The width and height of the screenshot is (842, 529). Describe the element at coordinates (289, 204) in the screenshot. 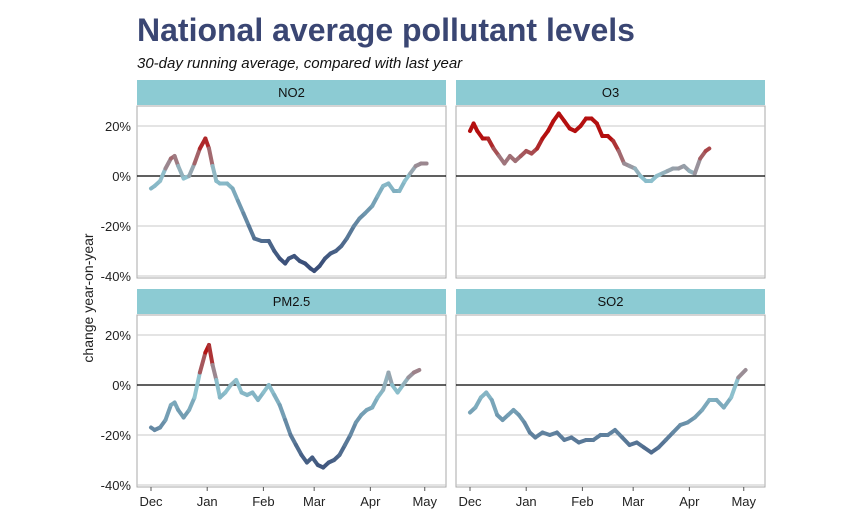

I see `series-line-no2` at that location.